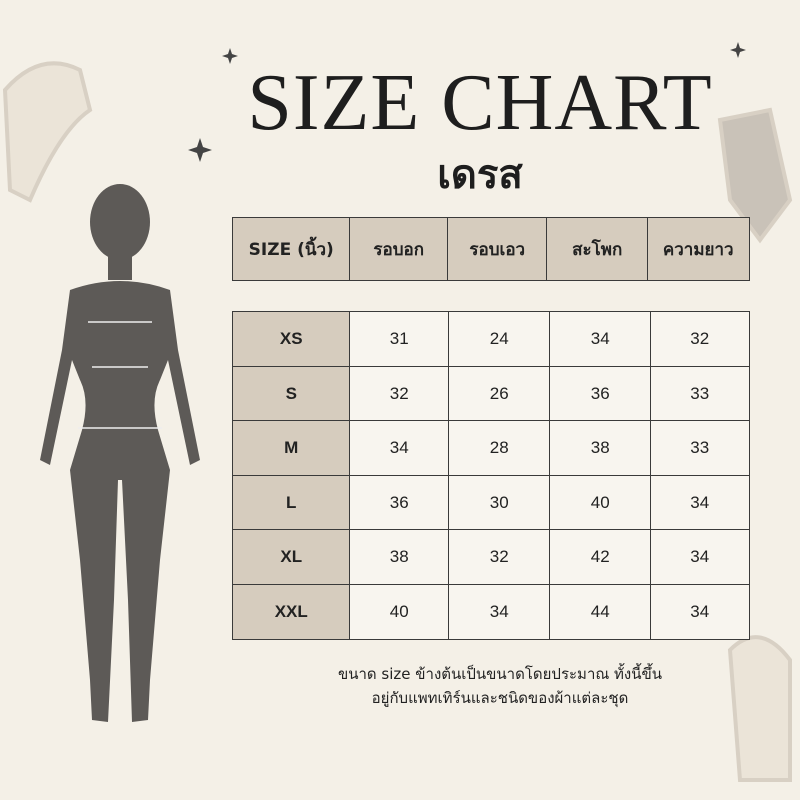 This screenshot has width=800, height=800. Describe the element at coordinates (499, 393) in the screenshot. I see `table-cell: 26` at that location.